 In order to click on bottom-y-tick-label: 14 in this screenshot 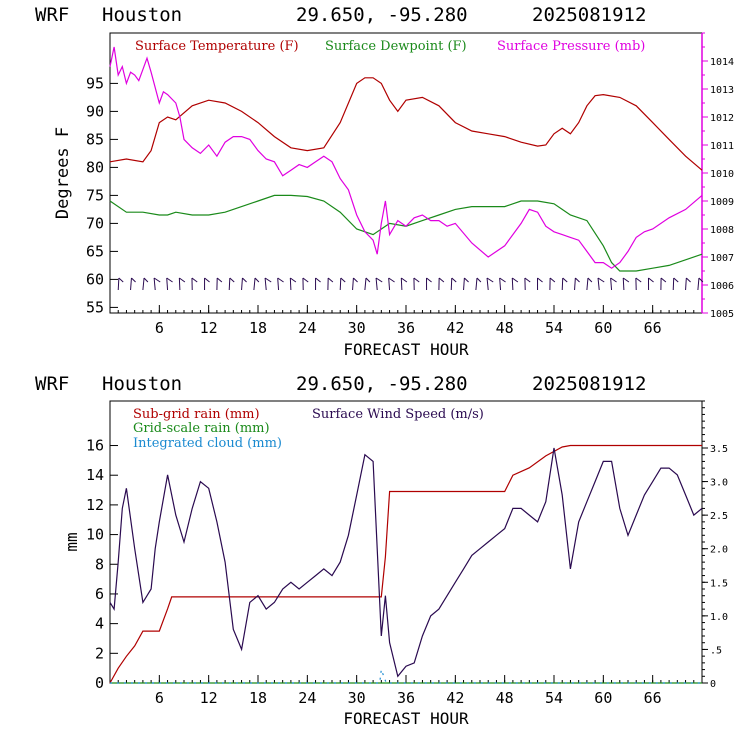, I will do `click(95, 475)`.